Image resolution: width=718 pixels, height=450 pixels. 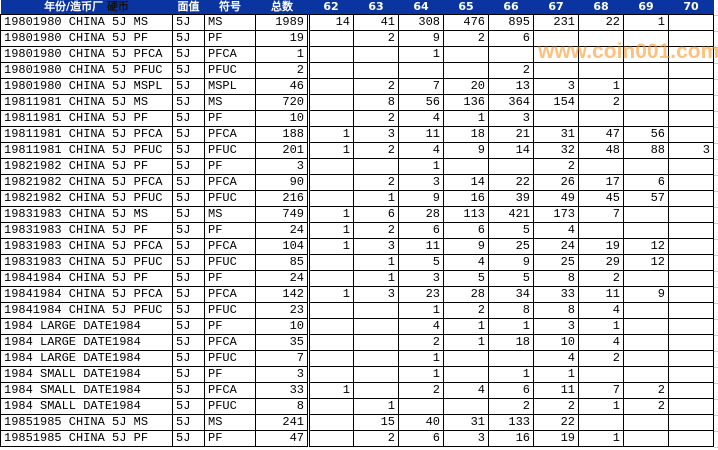 What do you see at coordinates (511, 246) in the screenshot?
I see `cell-grade-66: 25` at bounding box center [511, 246].